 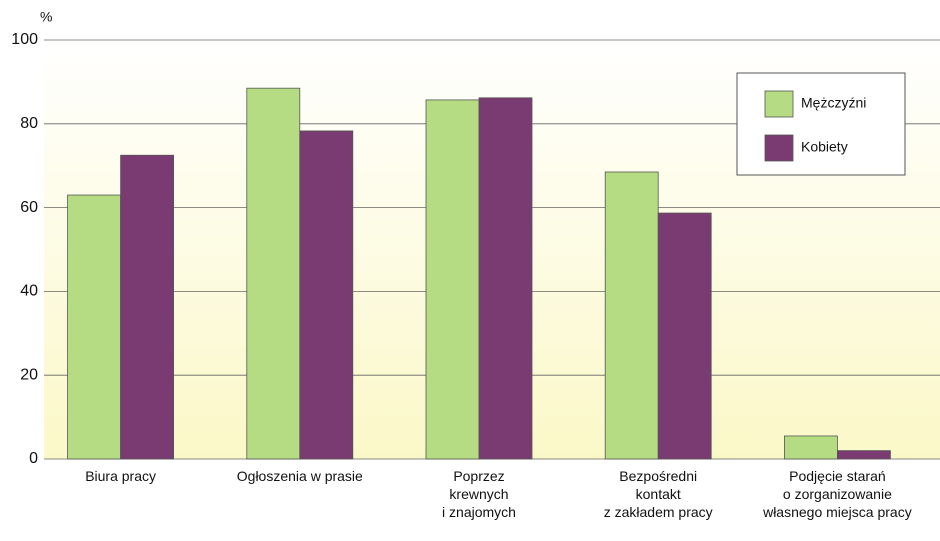 What do you see at coordinates (24, 39) in the screenshot?
I see `y-tick-label: 100` at bounding box center [24, 39].